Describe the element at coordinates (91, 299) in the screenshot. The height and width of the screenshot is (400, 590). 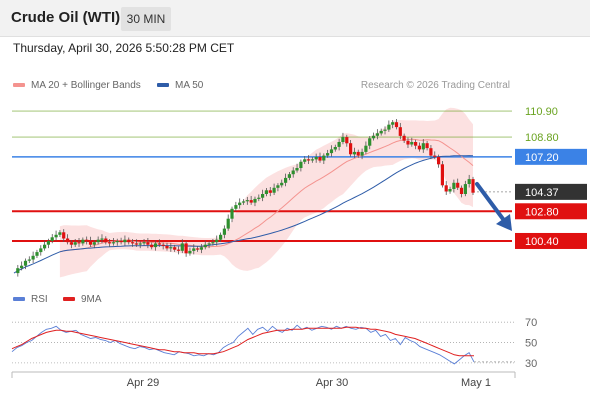
I see `legend-9ma-label: 9MA` at that location.